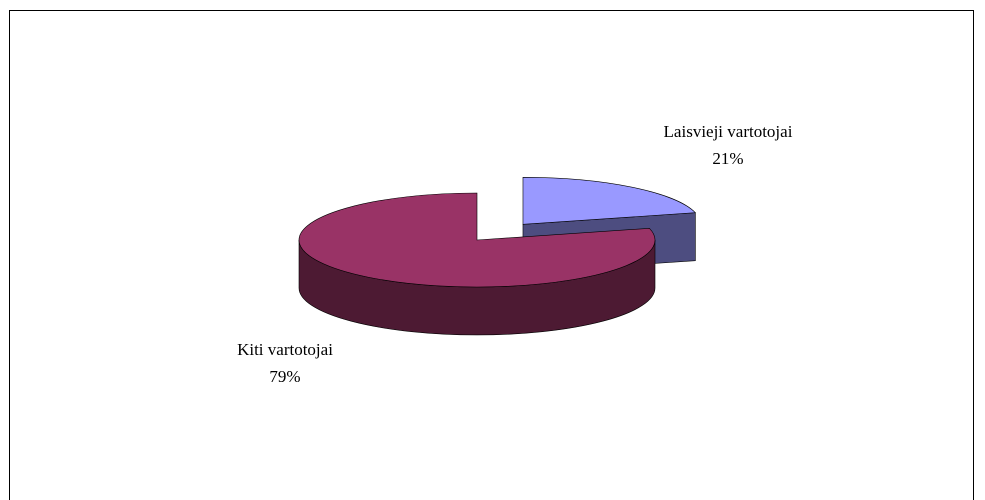 The width and height of the screenshot is (985, 500). What do you see at coordinates (285, 349) in the screenshot?
I see `slice-label: Kiti vartotojai` at bounding box center [285, 349].